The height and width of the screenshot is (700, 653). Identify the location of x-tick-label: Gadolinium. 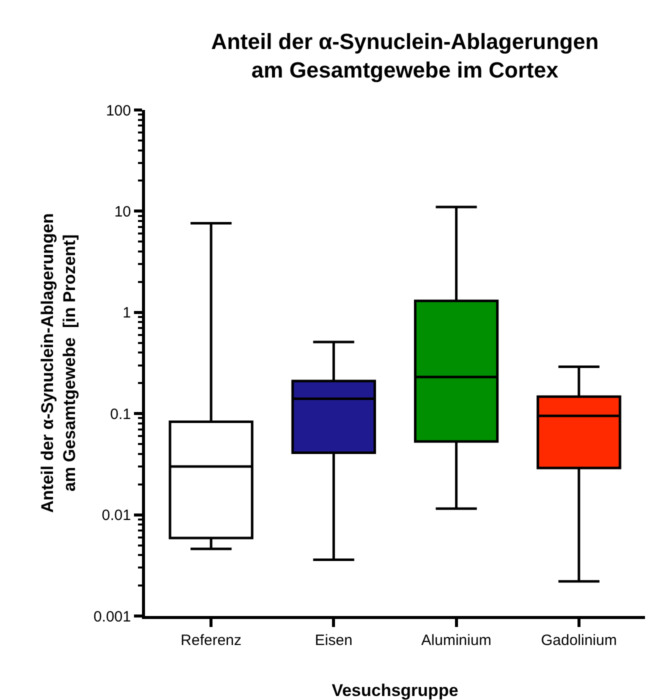
(578, 640).